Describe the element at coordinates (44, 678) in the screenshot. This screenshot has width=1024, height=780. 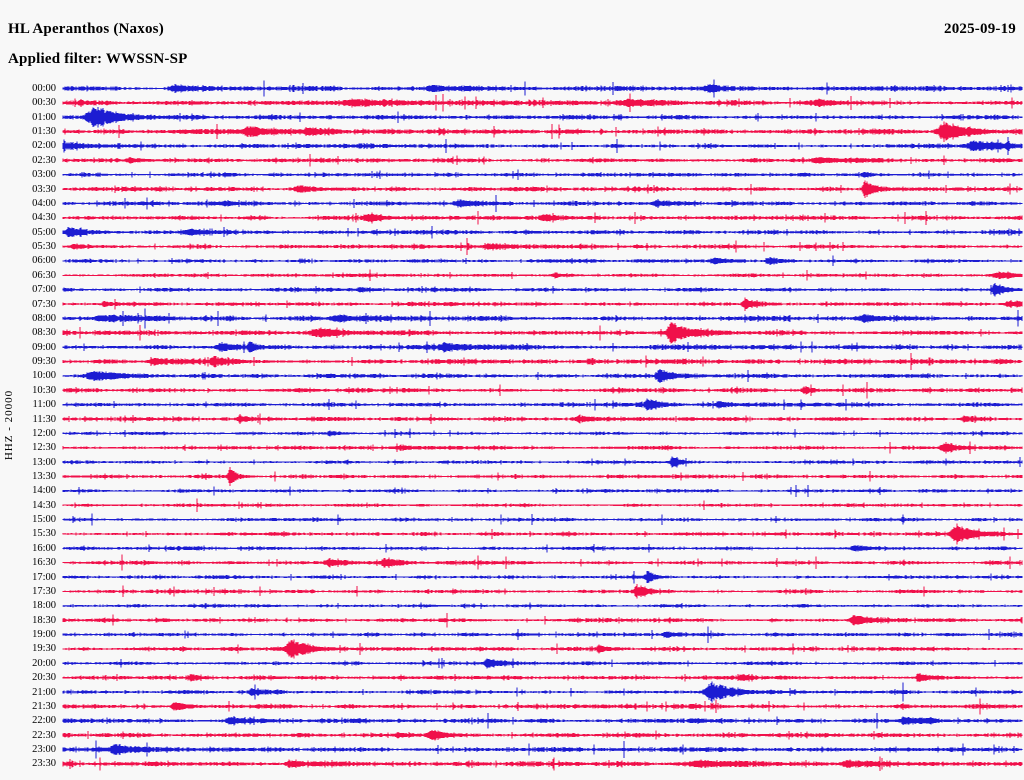
I see `time-label: 20:30` at that location.